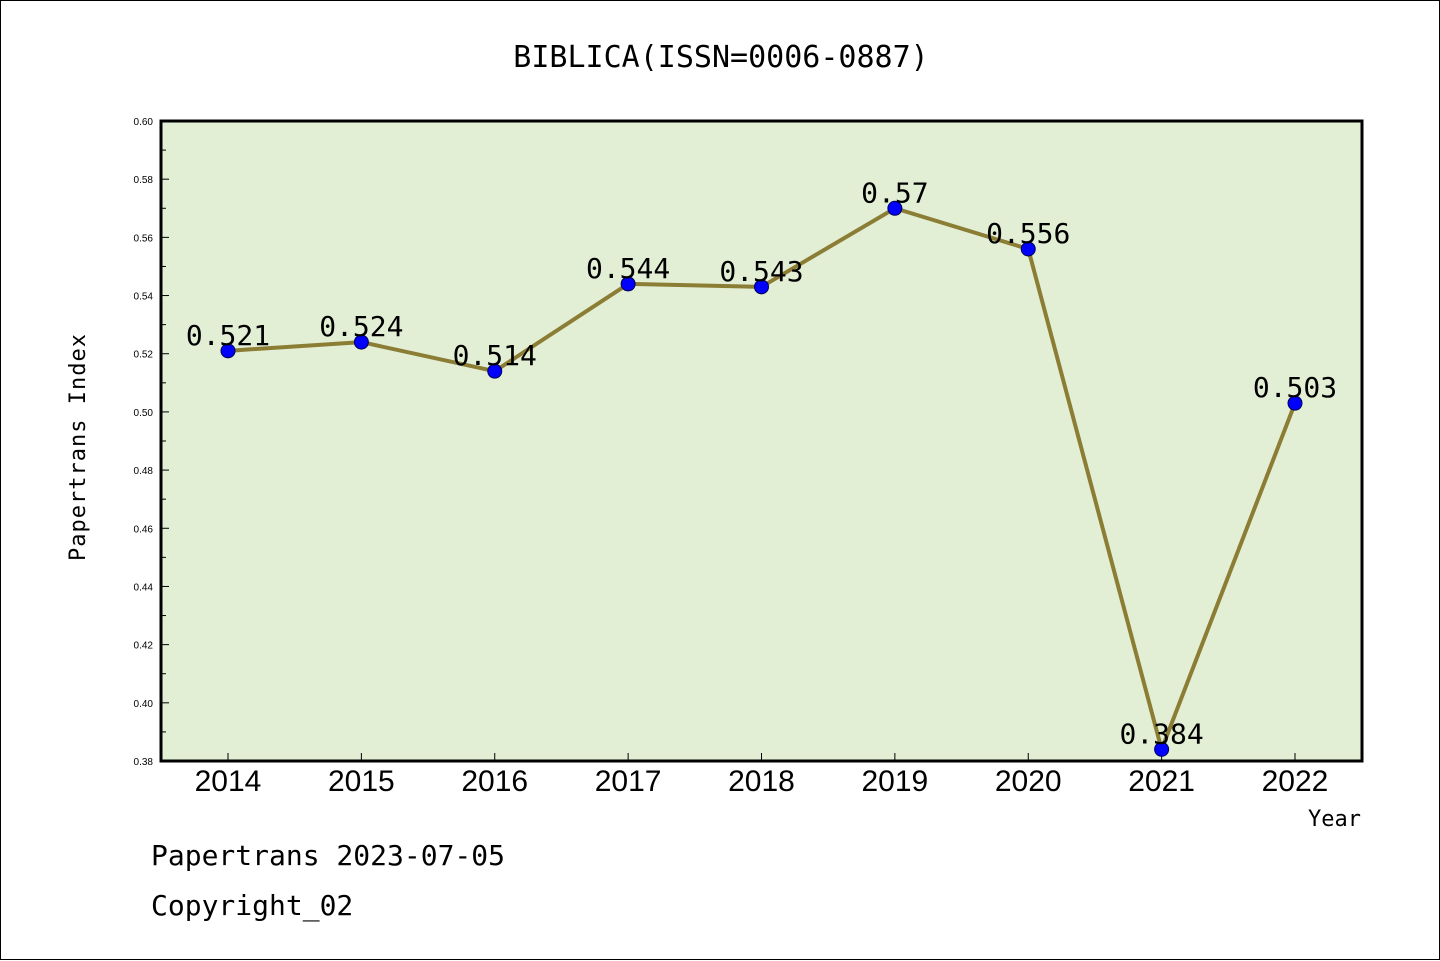  Describe the element at coordinates (328, 855) in the screenshot. I see `footer-date: Papertrans 2023-07-05` at that location.